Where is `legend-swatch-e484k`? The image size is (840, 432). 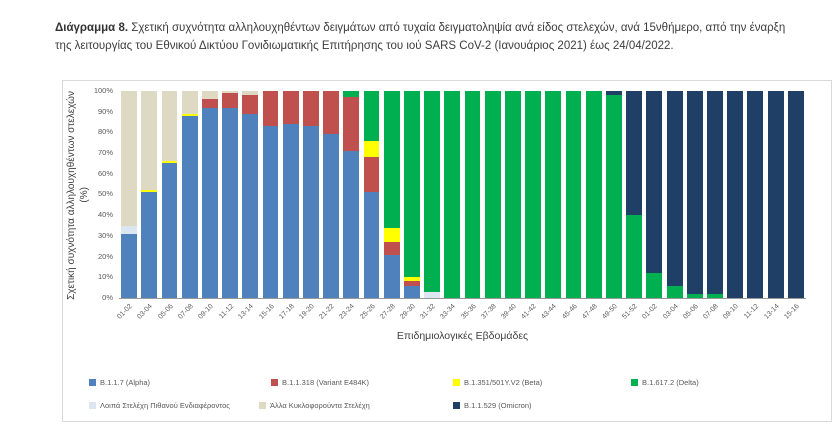
legend-swatch-e484k is located at coordinates (274, 382).